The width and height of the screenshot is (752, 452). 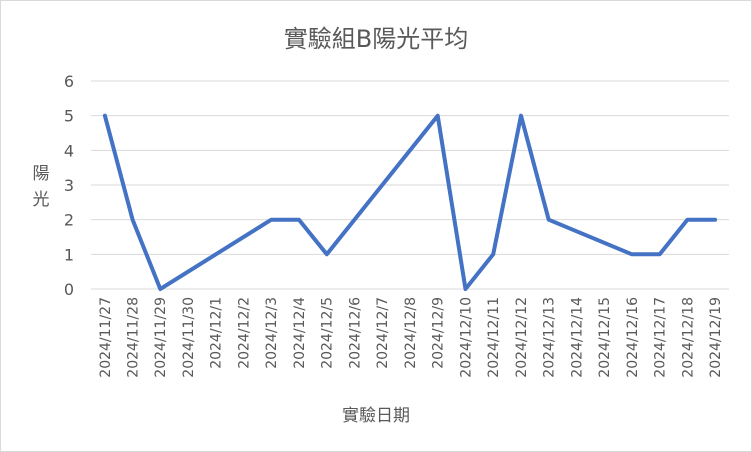 I want to click on x-tick-label: 2024/12/2, so click(x=244, y=333).